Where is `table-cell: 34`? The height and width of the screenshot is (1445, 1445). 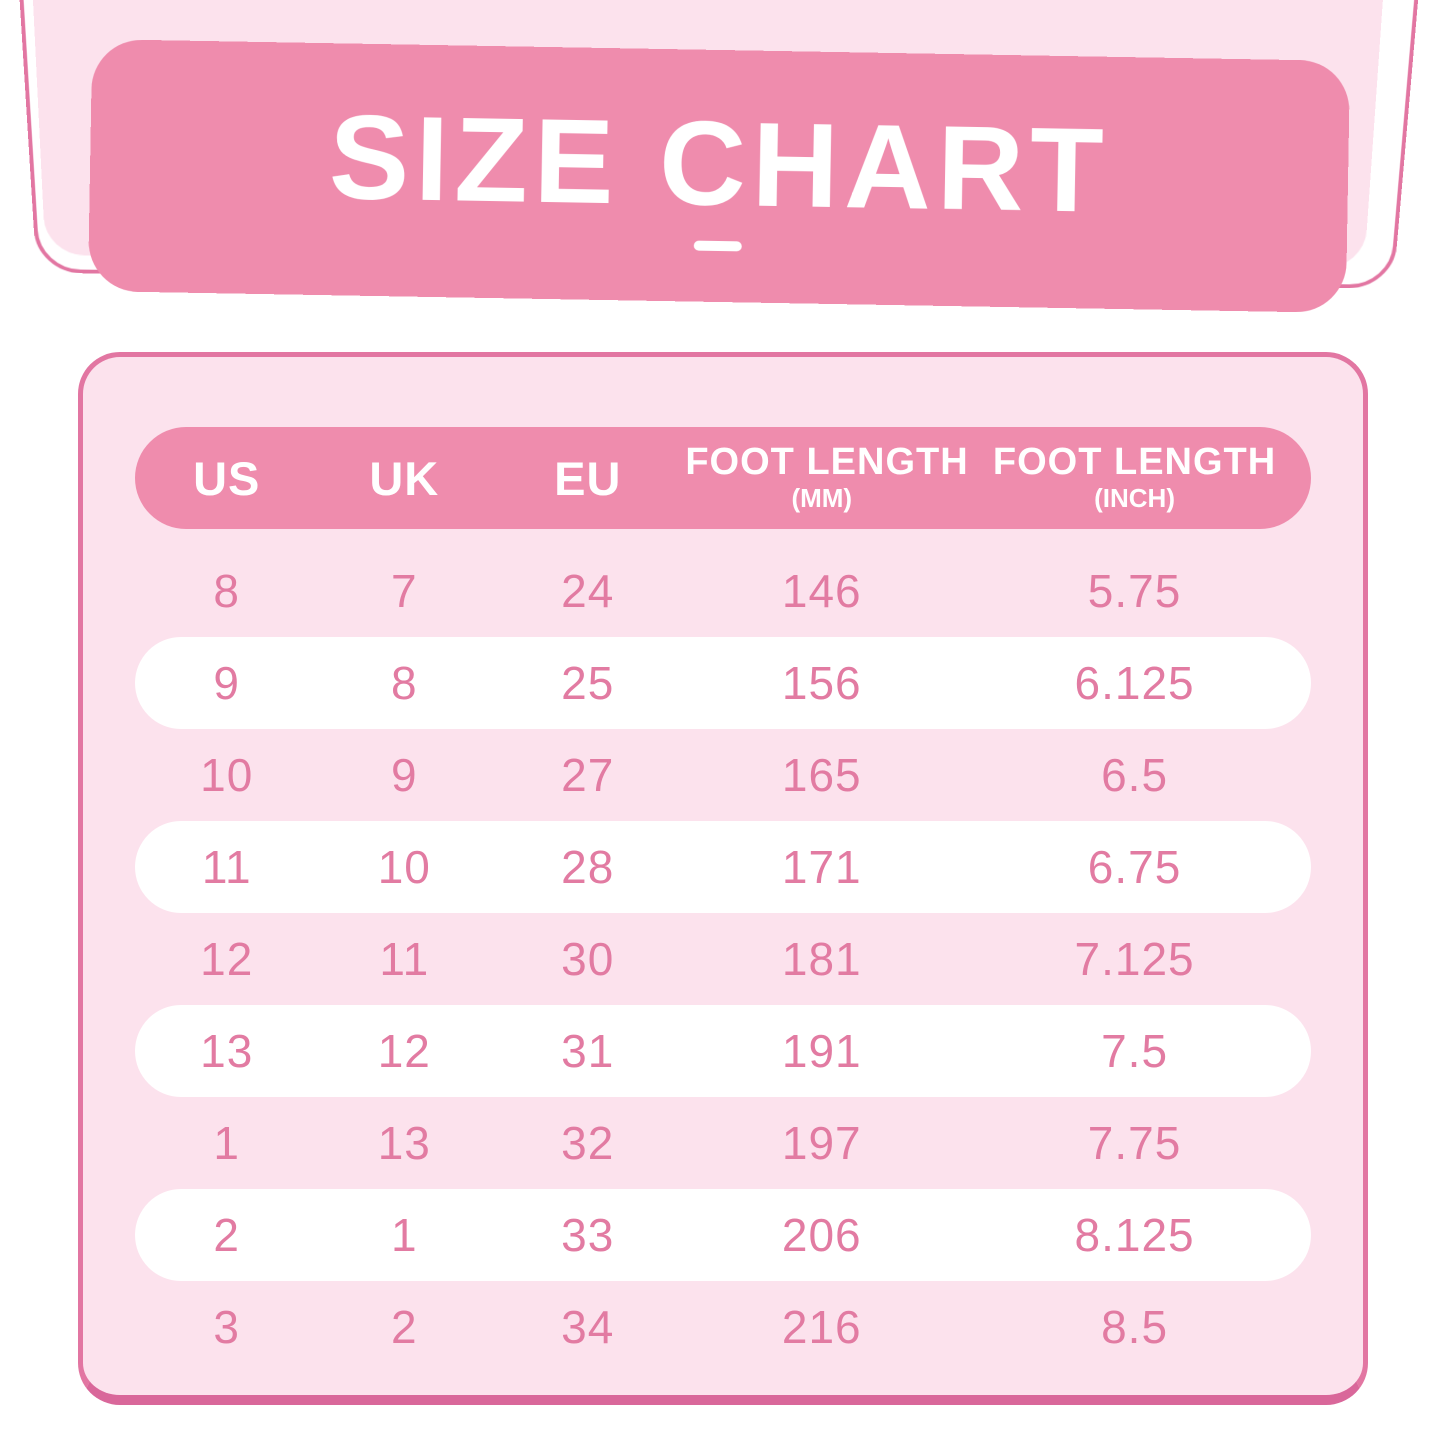 table-cell: 34 is located at coordinates (588, 1327).